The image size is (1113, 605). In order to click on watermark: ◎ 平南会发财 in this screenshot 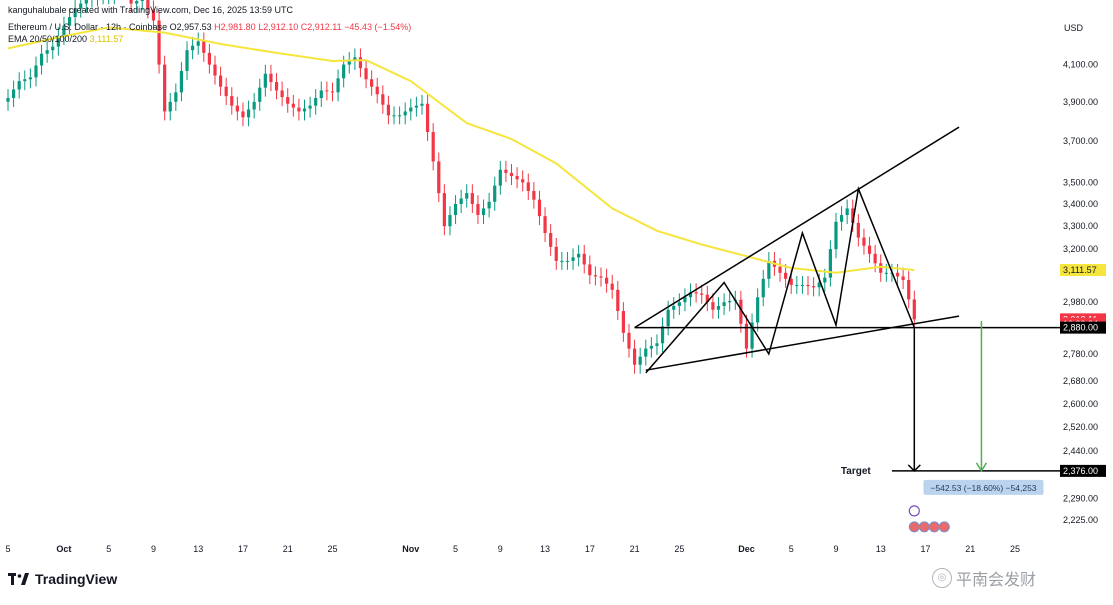, I will do `click(984, 578)`.